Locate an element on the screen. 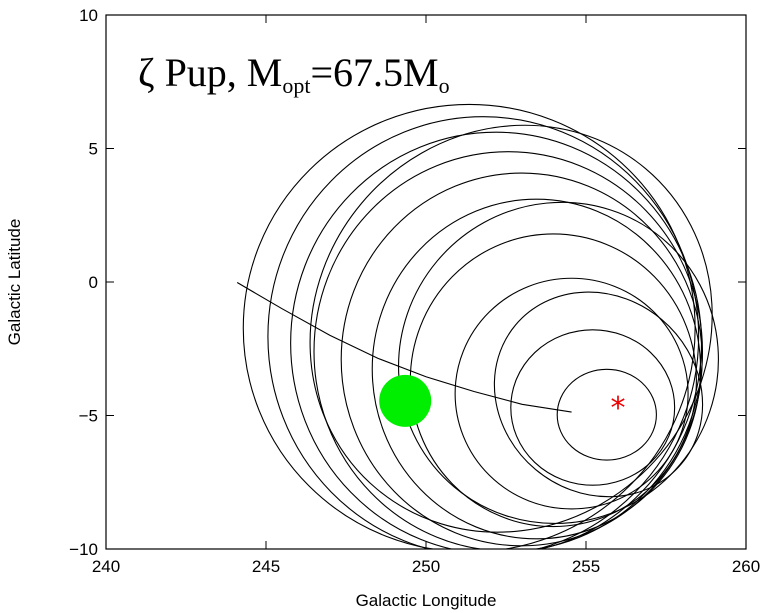  x-tick-label: 245 is located at coordinates (266, 566).